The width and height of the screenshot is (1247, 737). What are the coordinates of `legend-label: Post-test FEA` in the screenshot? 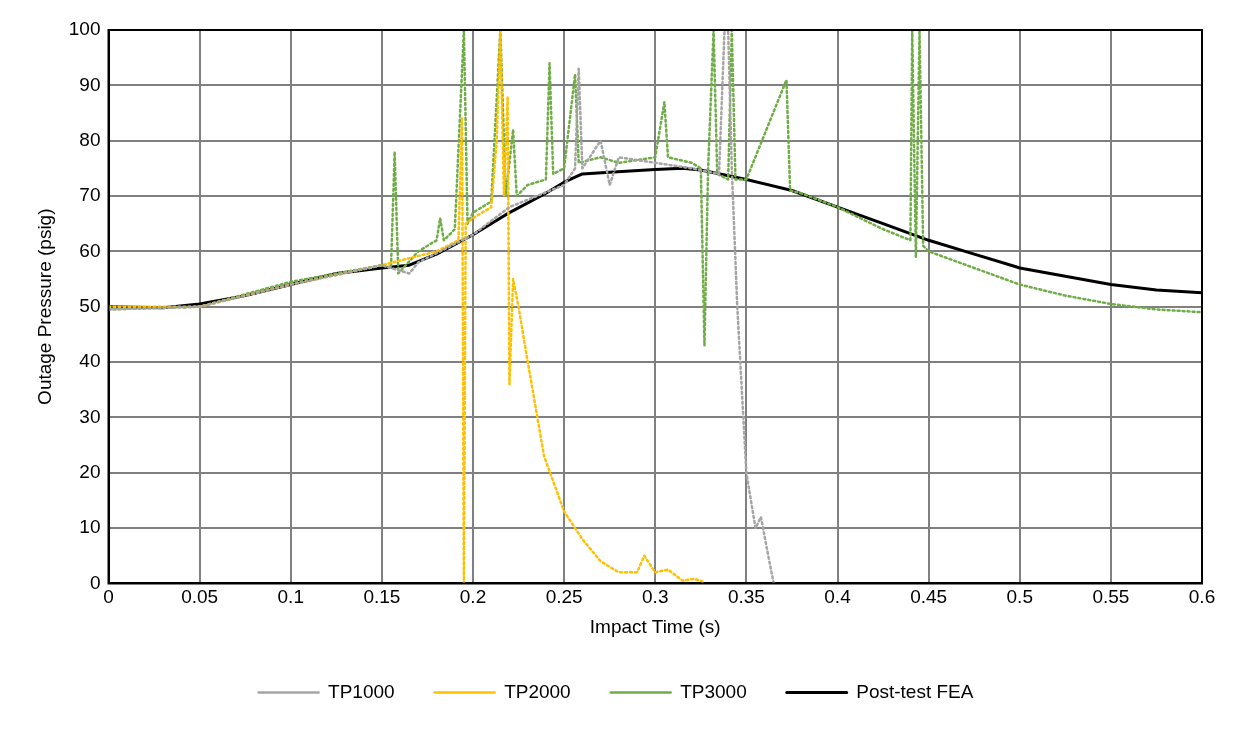 It's located at (915, 691).